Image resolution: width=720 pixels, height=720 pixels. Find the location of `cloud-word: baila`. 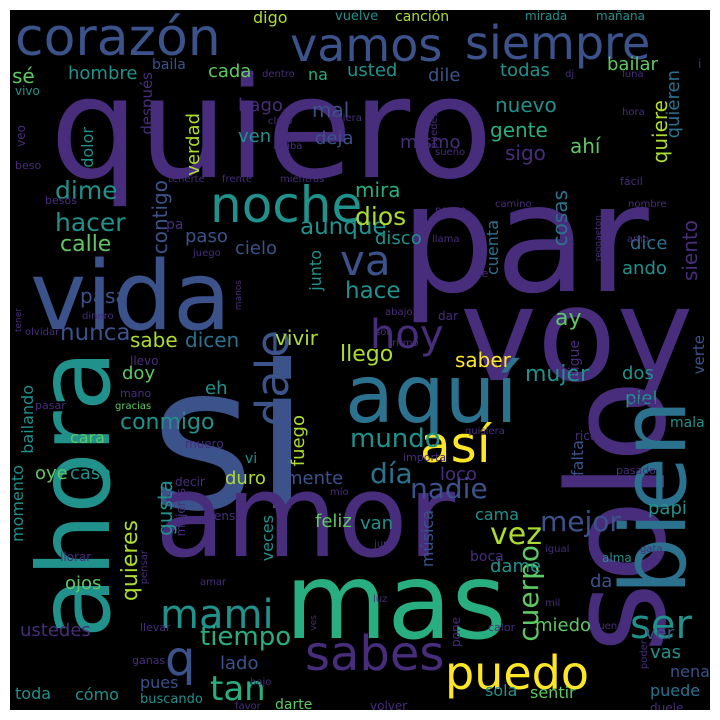

cloud-word: baila is located at coordinates (169, 65).